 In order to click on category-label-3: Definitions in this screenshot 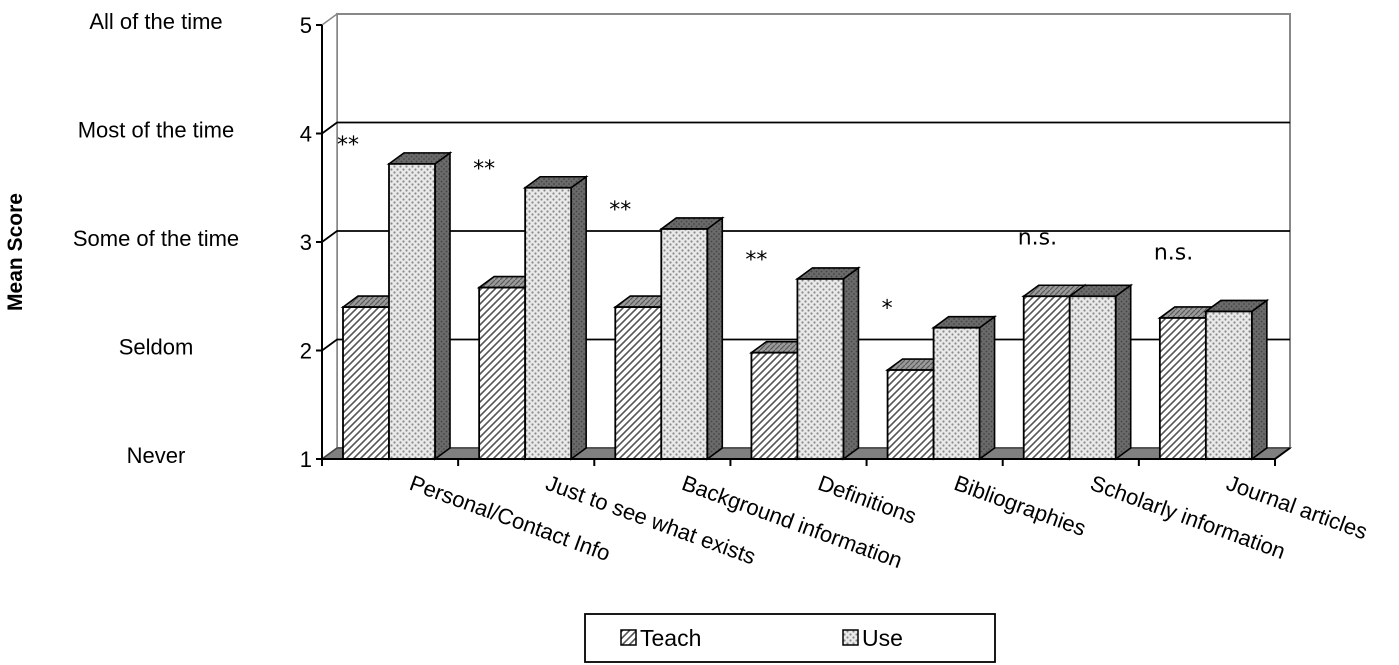, I will do `click(867, 499)`.